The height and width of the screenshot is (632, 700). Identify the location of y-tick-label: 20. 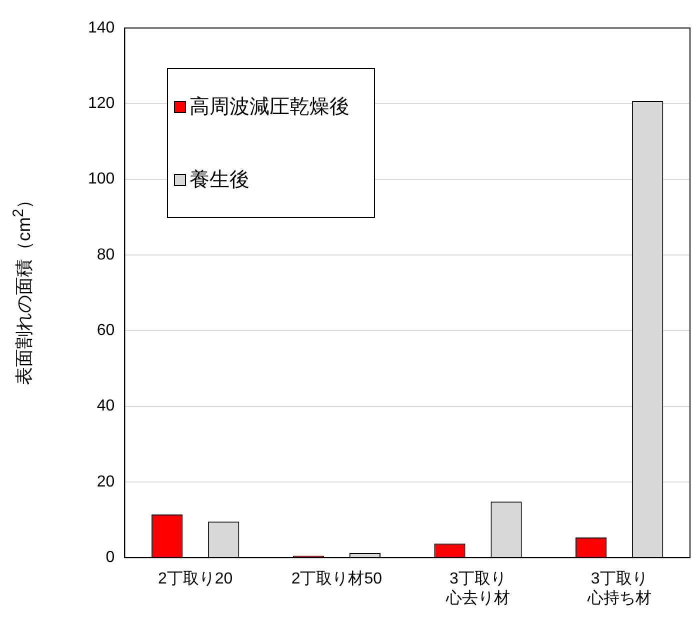
(105, 481).